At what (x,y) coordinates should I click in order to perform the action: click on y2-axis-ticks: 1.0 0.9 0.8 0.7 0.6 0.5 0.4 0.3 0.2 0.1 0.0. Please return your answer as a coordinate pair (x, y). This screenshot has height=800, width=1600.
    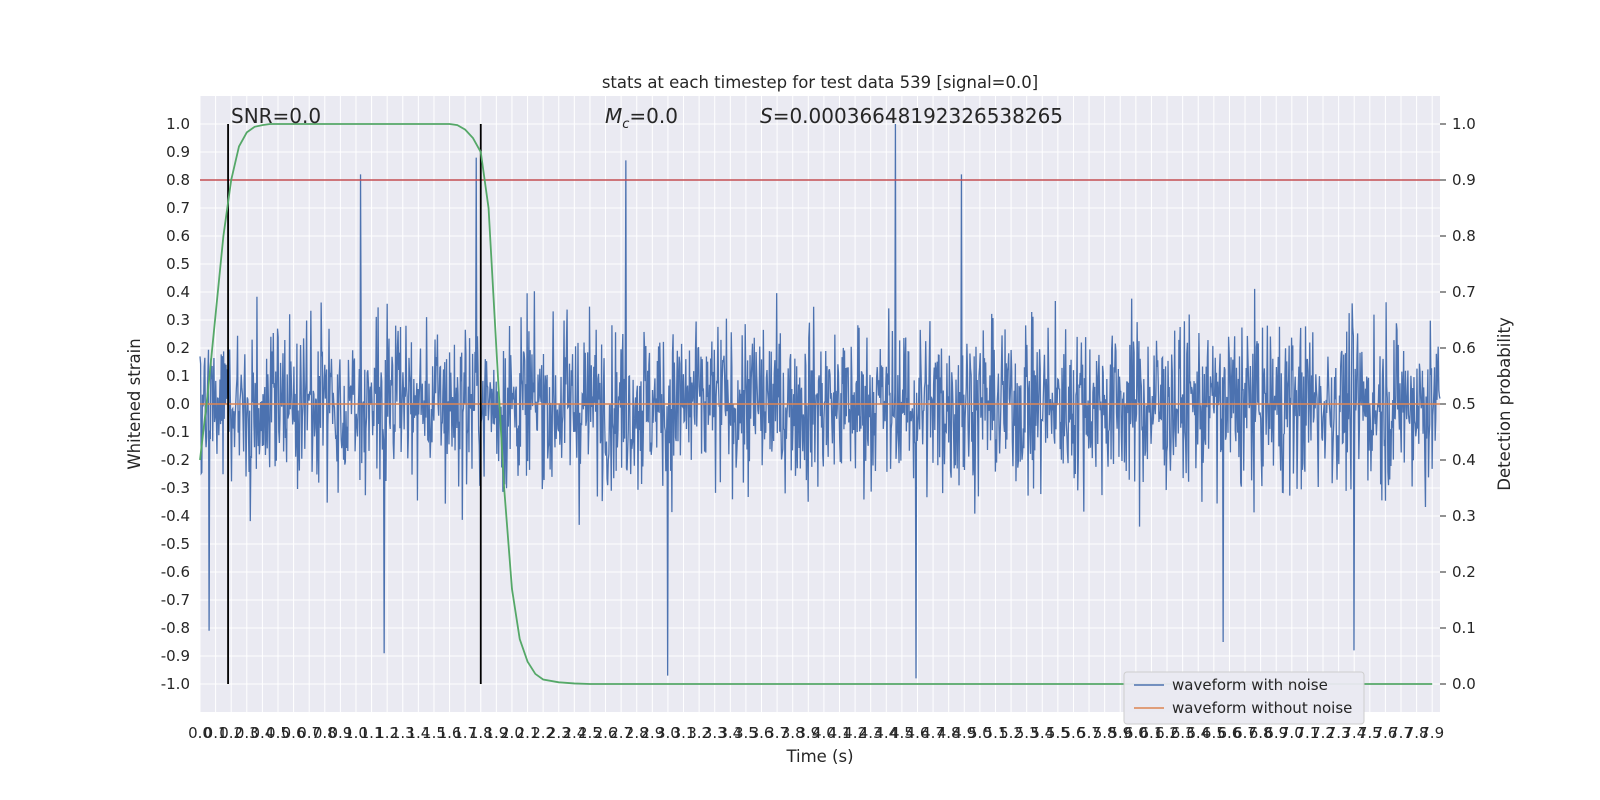
    Looking at the image, I should click on (1458, 404).